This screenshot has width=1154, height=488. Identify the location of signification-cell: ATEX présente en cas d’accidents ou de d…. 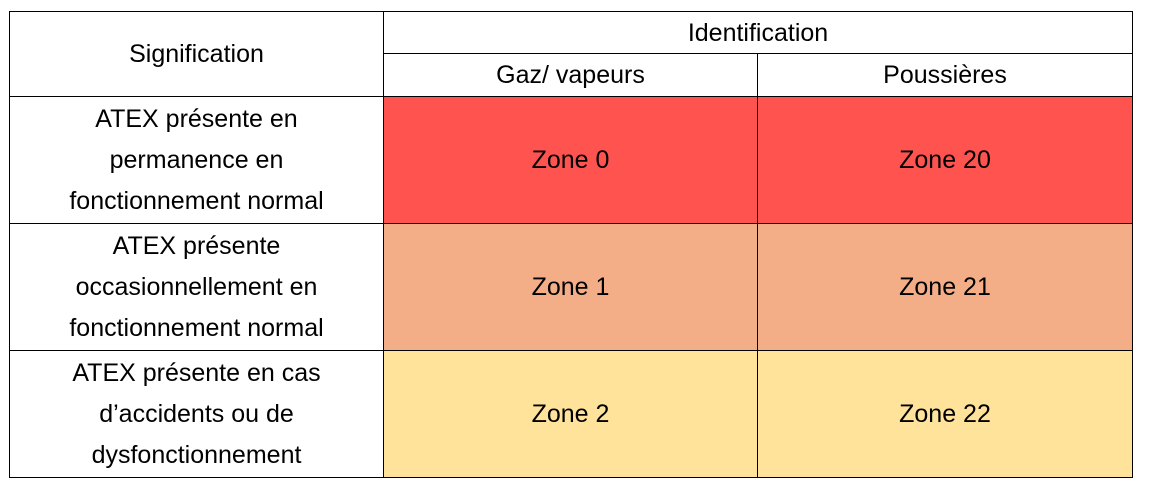
(196, 414).